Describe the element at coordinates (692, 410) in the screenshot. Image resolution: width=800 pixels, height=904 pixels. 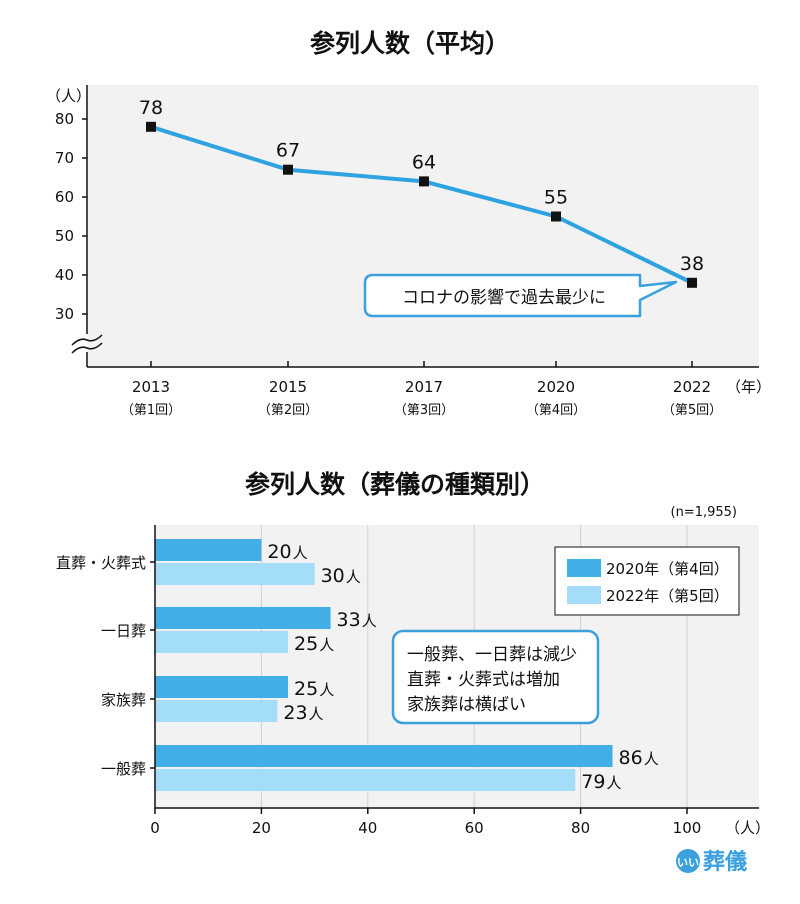
I see `line-x-tick-sublabel: （第5回）` at that location.